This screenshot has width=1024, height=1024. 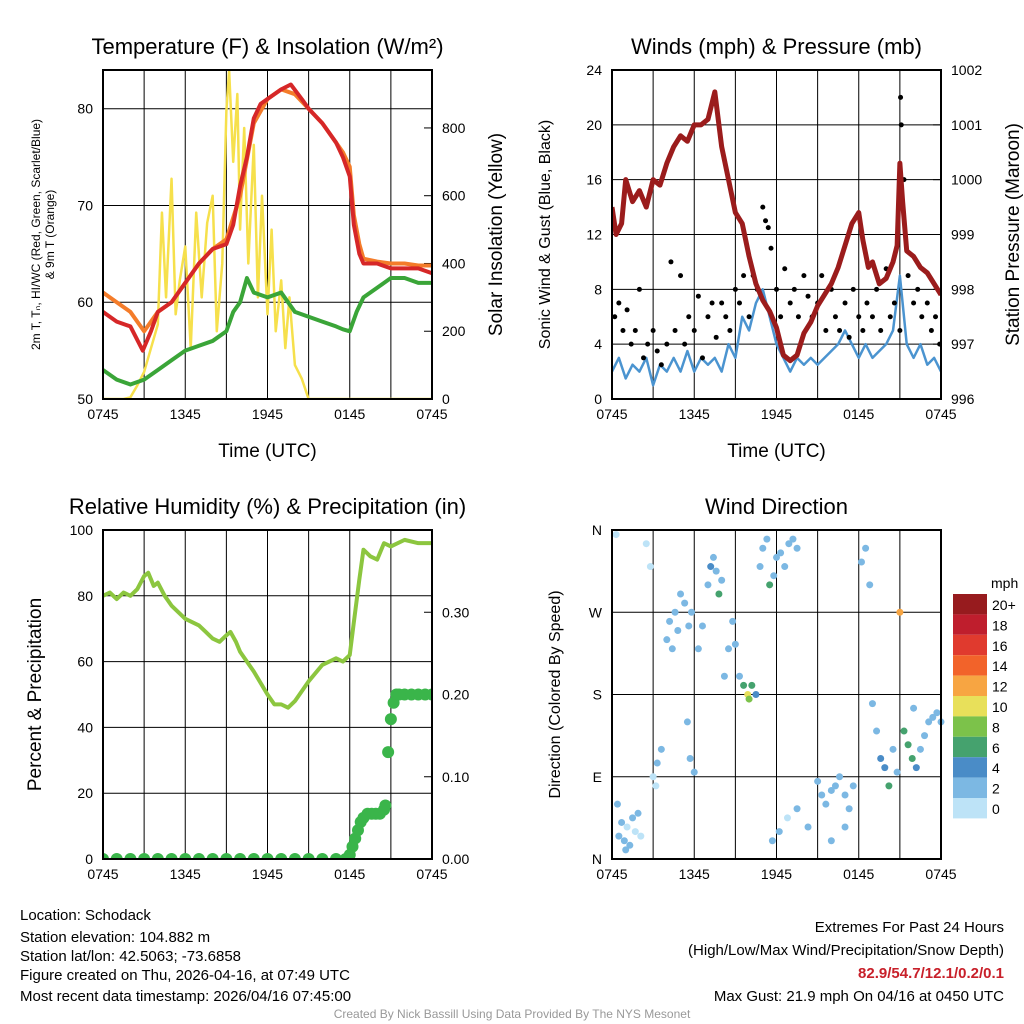 What do you see at coordinates (267, 234) in the screenshot?
I see `series-line-solar` at bounding box center [267, 234].